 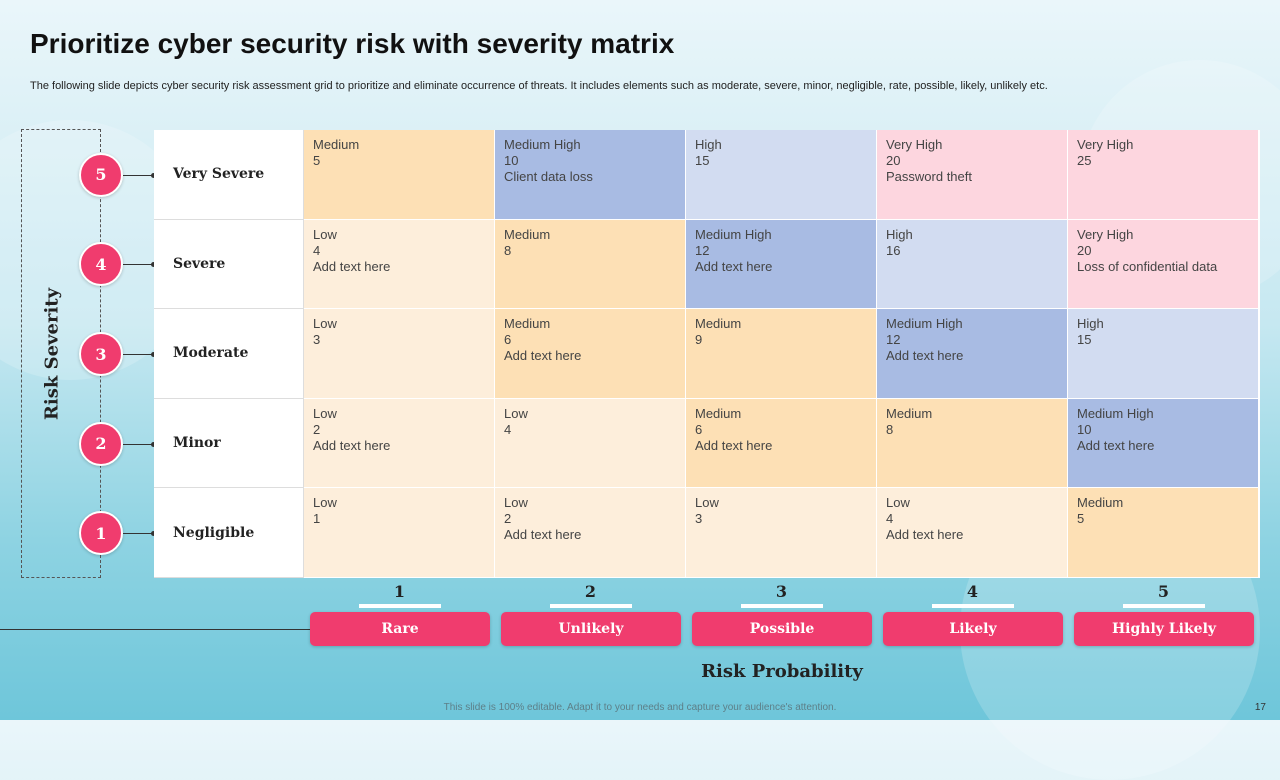 What do you see at coordinates (400, 629) in the screenshot?
I see `probability-level-button: Rare` at bounding box center [400, 629].